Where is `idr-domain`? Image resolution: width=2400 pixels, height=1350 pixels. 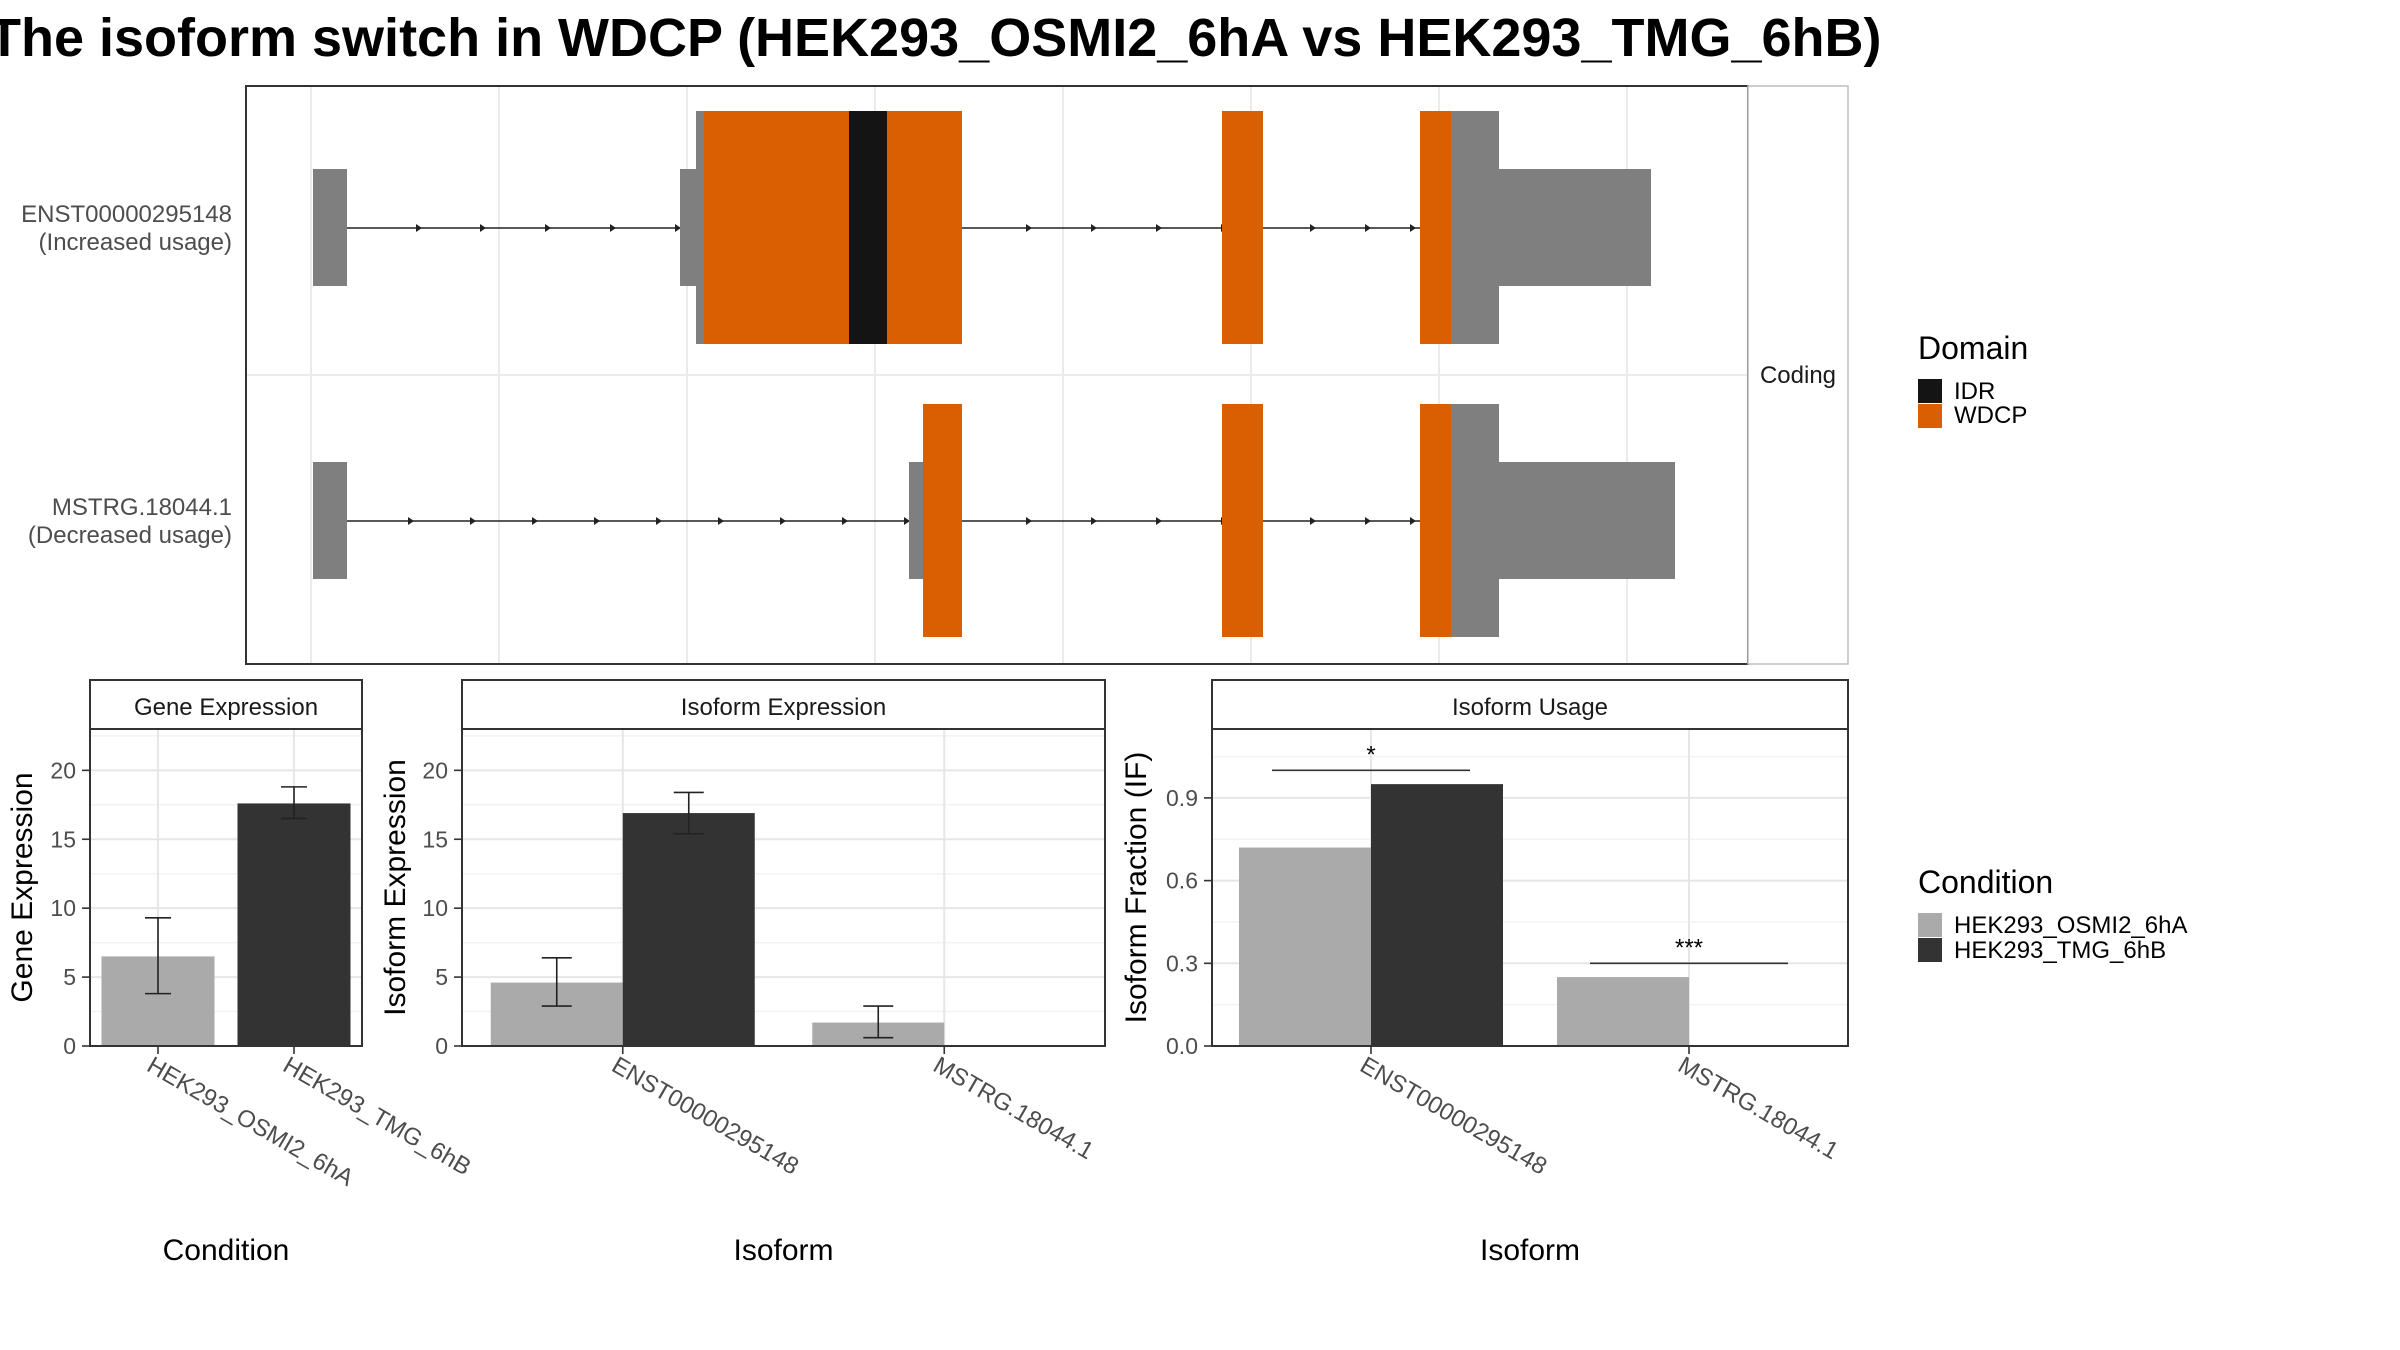 idr-domain is located at coordinates (868, 227).